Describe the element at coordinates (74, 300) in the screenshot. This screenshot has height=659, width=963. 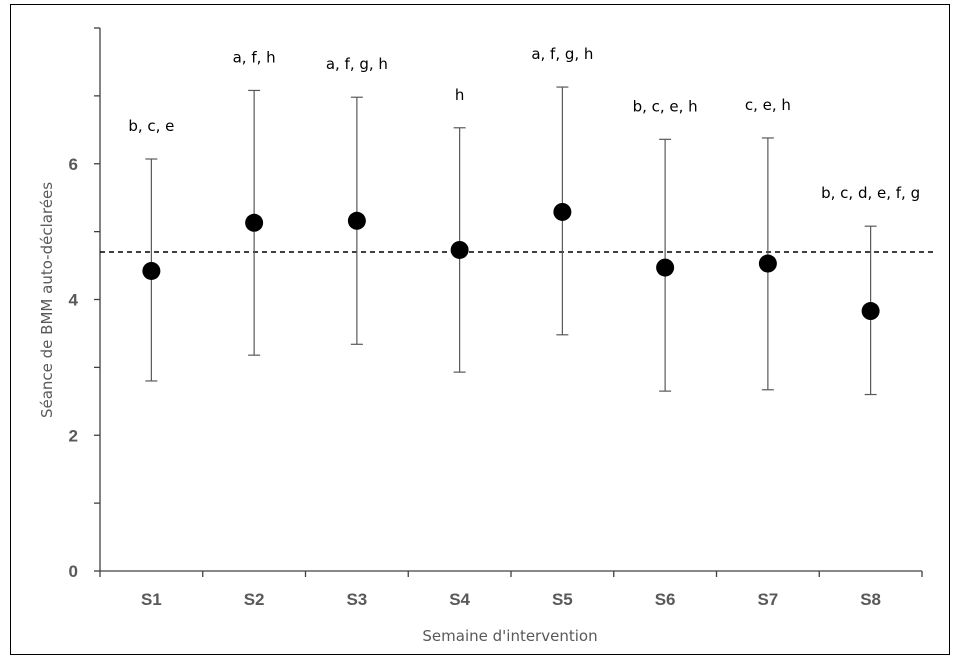
I see `y-tick-label: 4` at that location.